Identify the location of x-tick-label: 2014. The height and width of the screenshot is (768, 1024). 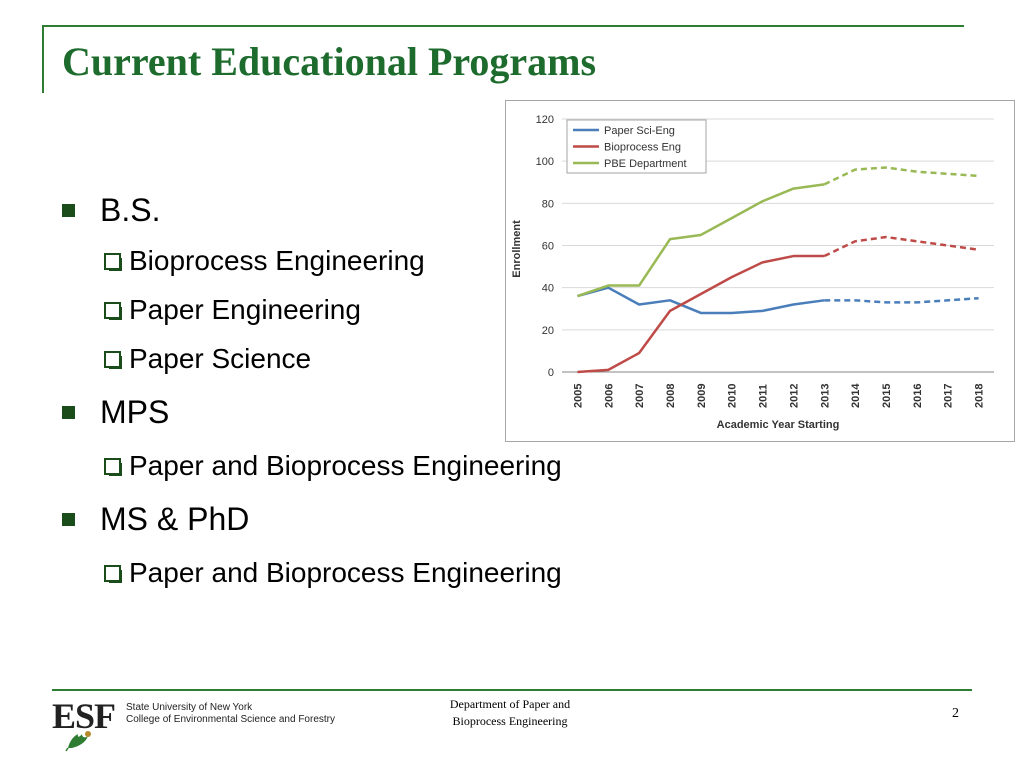
(856, 395).